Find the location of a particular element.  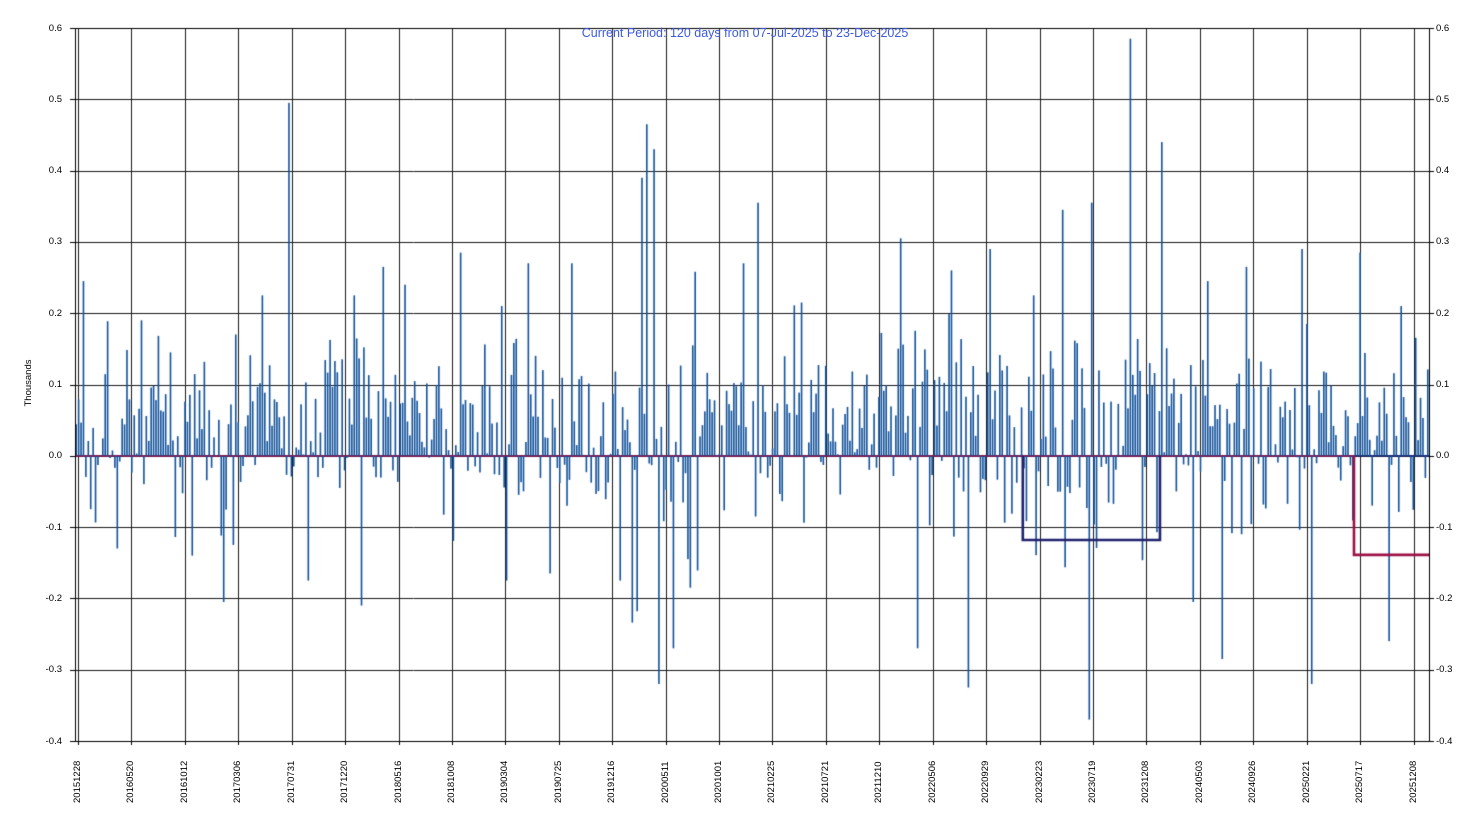

x-tick-label: 20151228 is located at coordinates (77, 781).